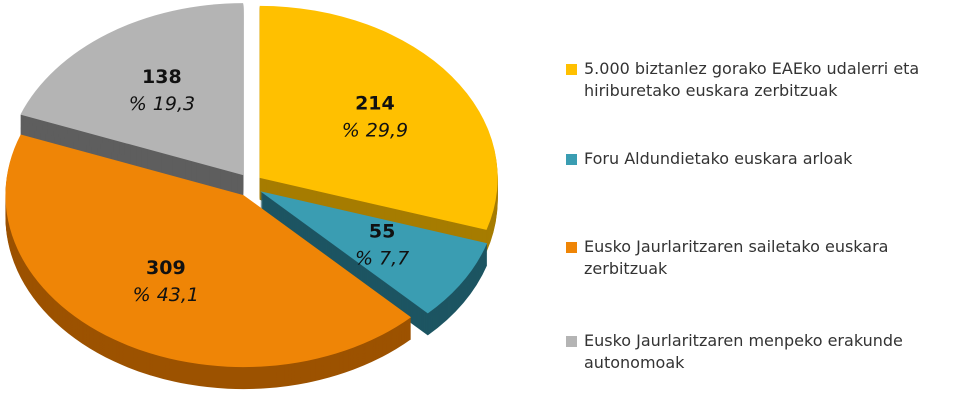  Describe the element at coordinates (382, 232) in the screenshot. I see `value-label: 55` at that location.